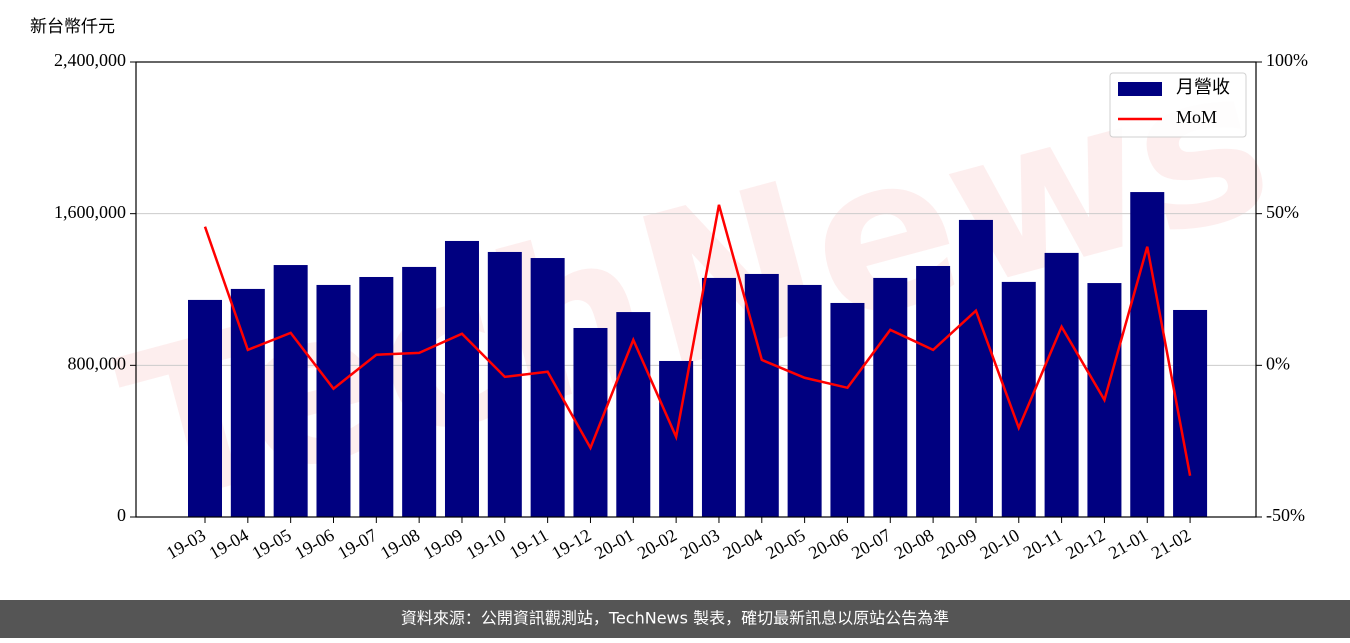 This screenshot has height=643, width=1350. Describe the element at coordinates (1278, 363) in the screenshot. I see `y2-tick-label: 0%` at that location.